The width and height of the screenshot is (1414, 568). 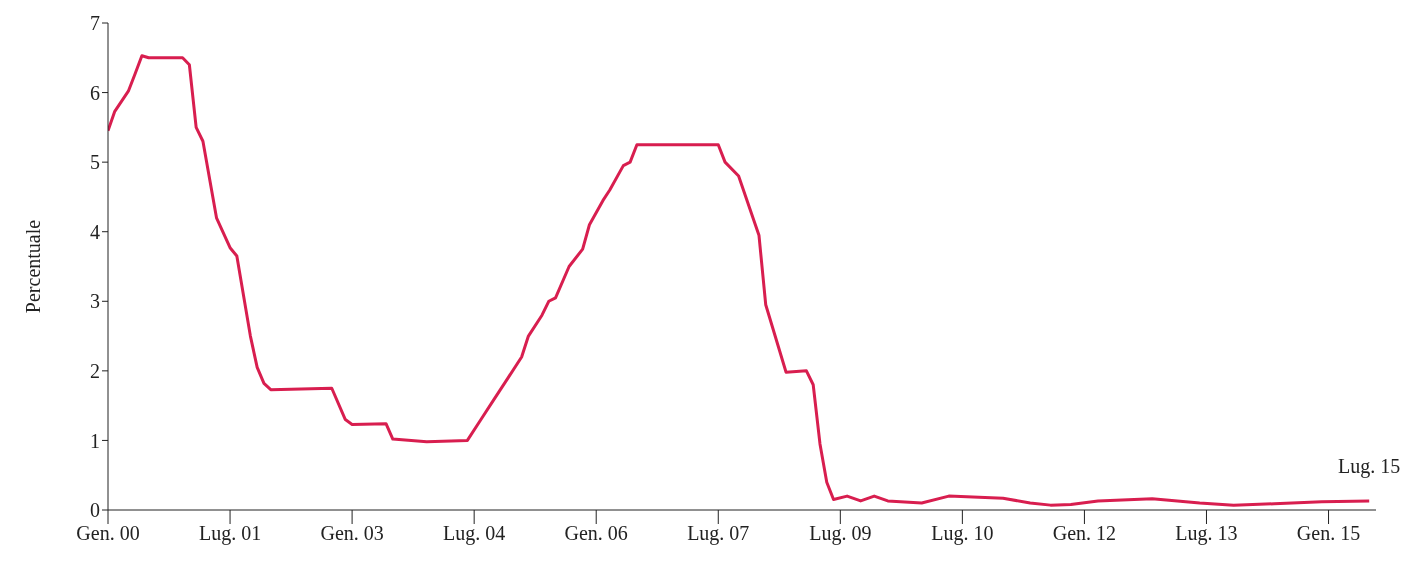 What do you see at coordinates (596, 533) in the screenshot?
I see `x-tick-label: Gen. 06` at bounding box center [596, 533].